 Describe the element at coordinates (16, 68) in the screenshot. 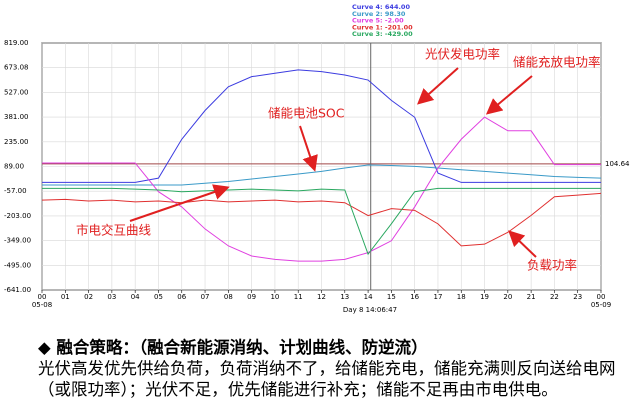

I see `y-tick-label: 673.08` at that location.